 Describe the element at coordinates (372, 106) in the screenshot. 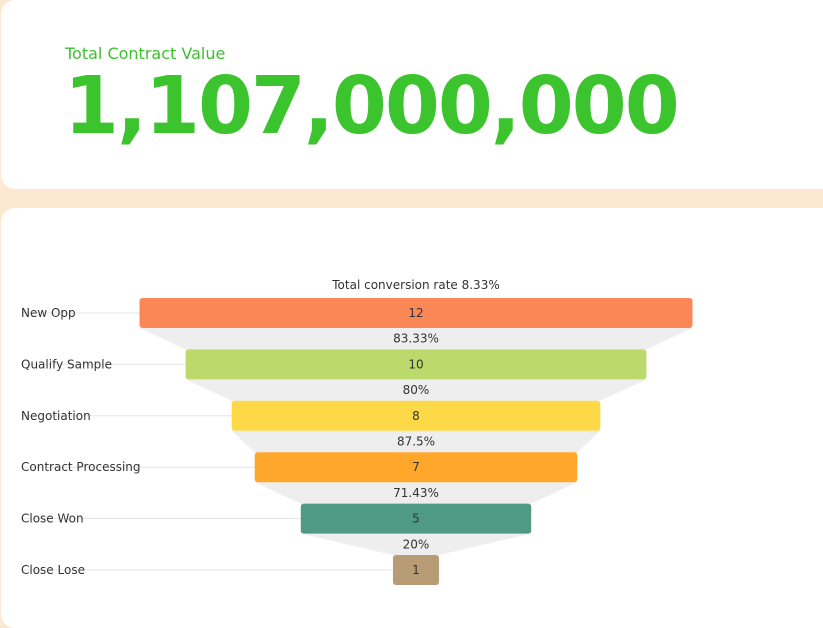

I see `kpi-value: 1,107,000,000` at that location.